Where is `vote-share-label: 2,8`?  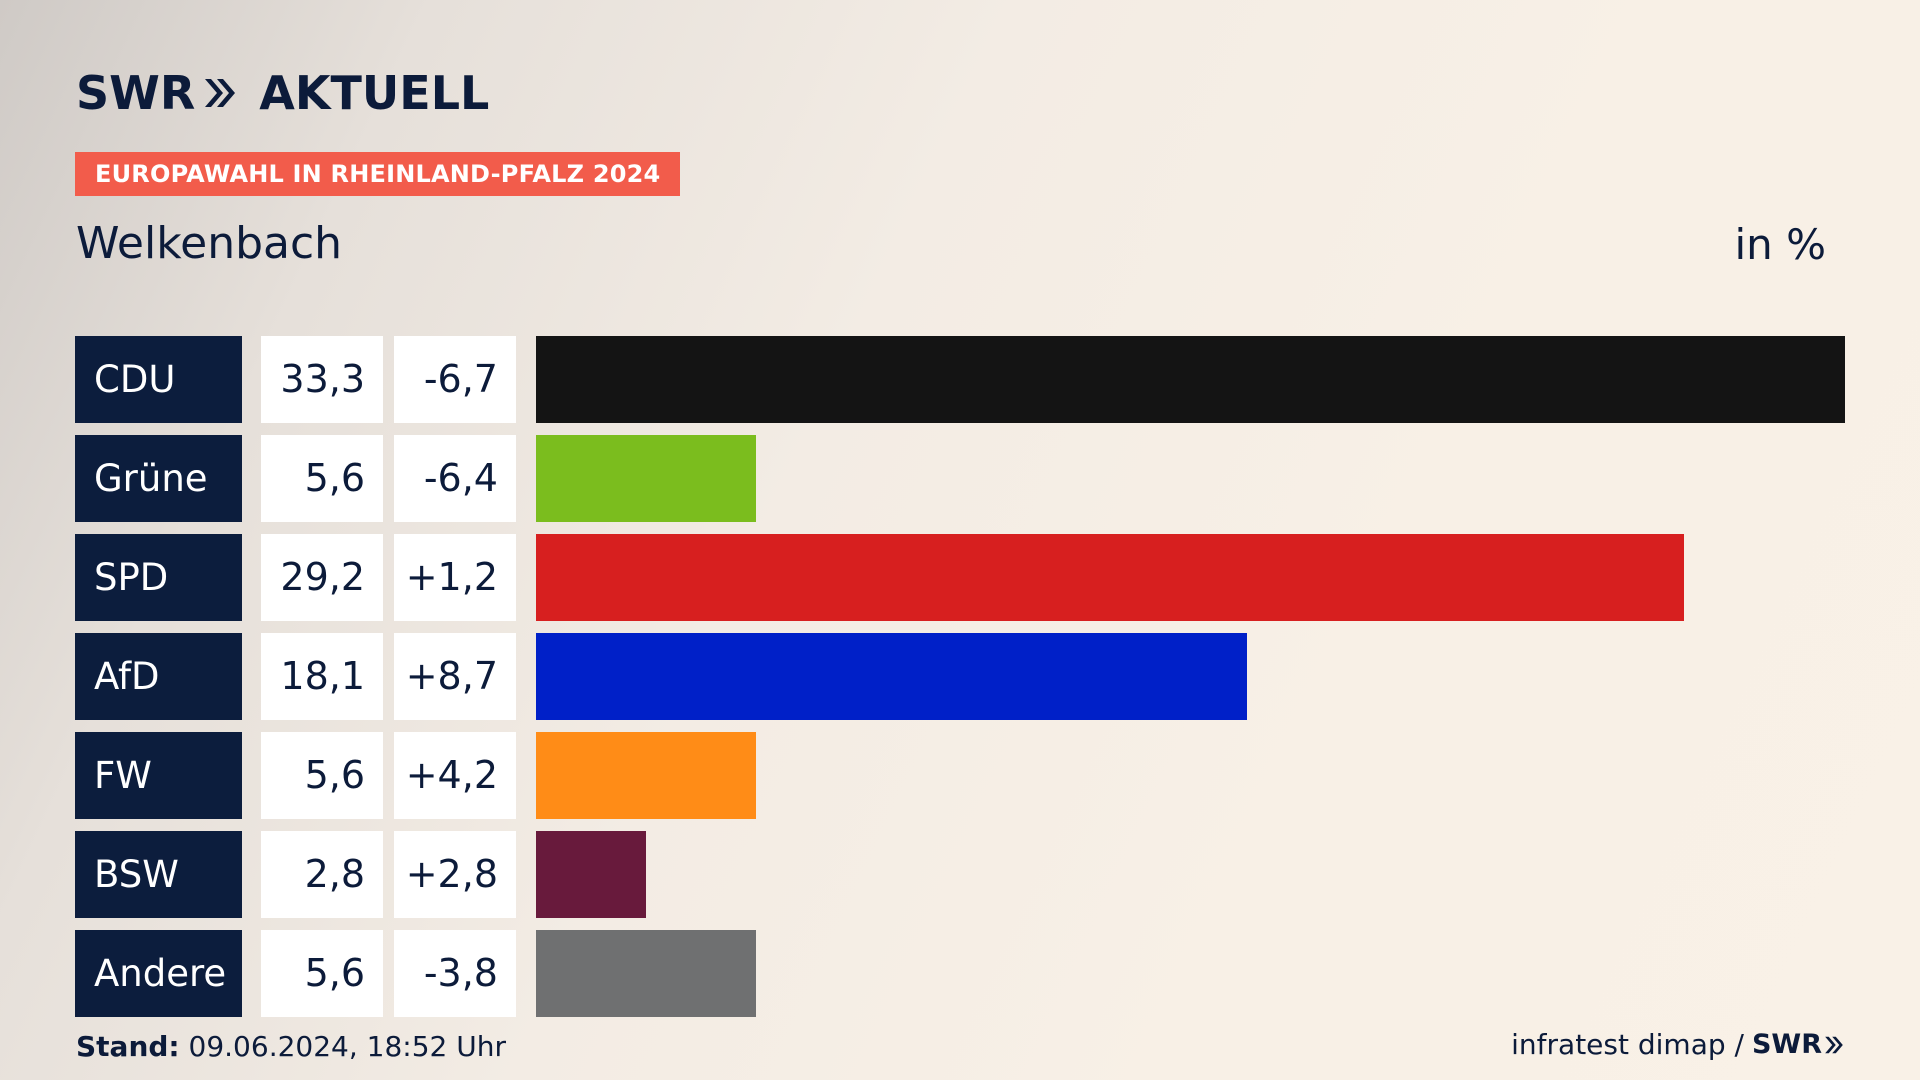 vote-share-label: 2,8 is located at coordinates (322, 874).